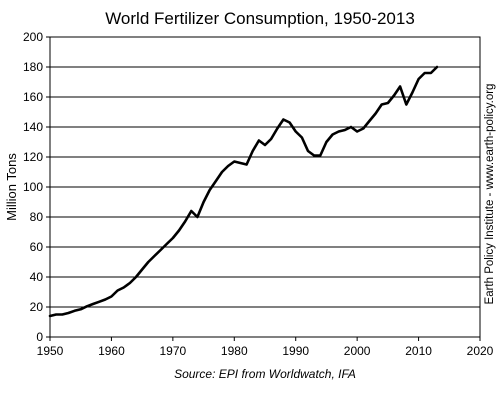 This screenshot has height=411, width=500. I want to click on y-axis-ticks: 0 20 40 60 80 100 120 140 160 180 200, so click(36, 187).